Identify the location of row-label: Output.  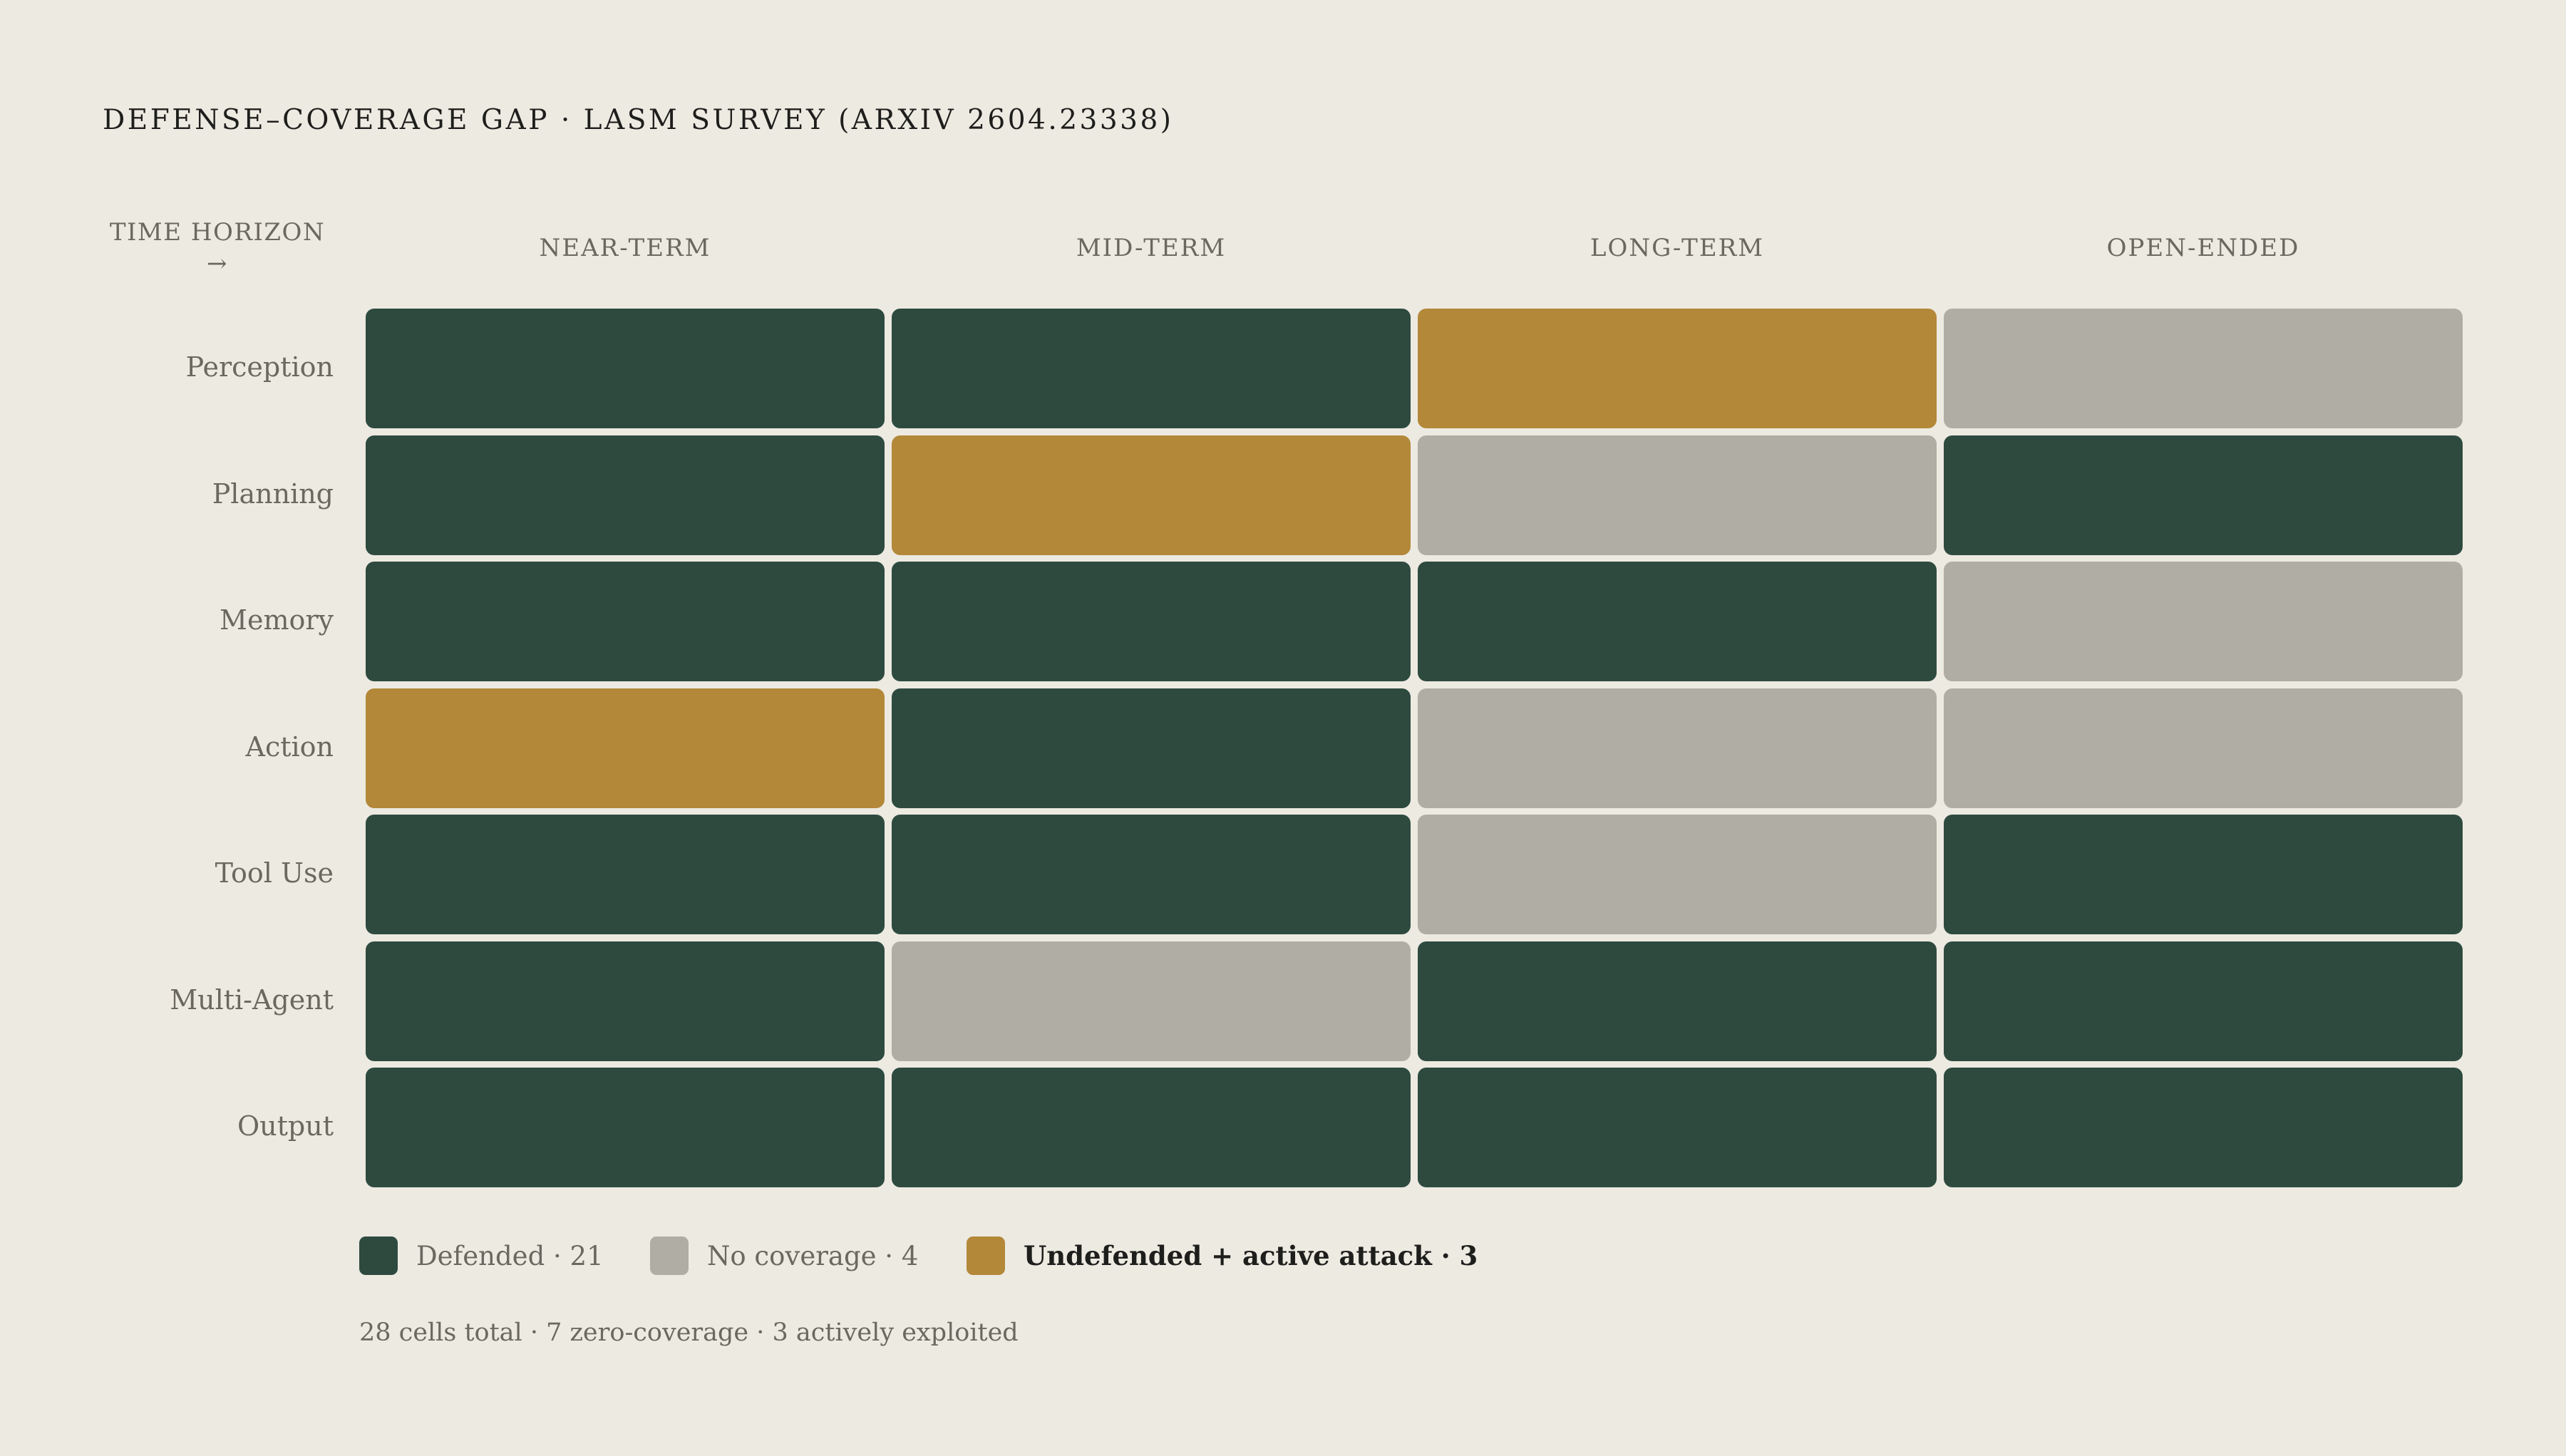
(285, 1126).